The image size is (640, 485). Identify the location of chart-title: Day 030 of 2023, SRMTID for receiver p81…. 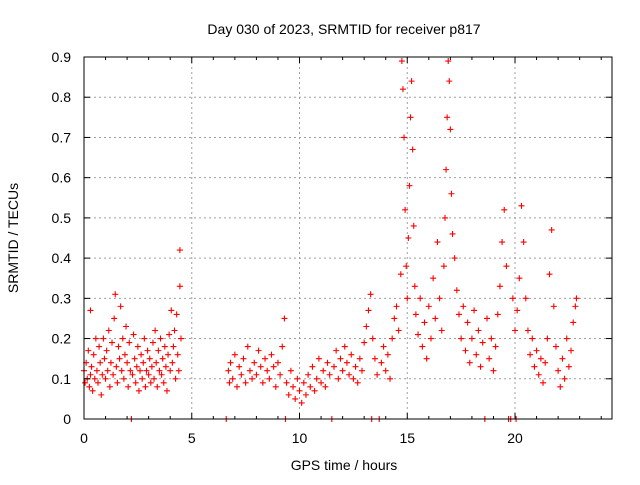
(343, 29).